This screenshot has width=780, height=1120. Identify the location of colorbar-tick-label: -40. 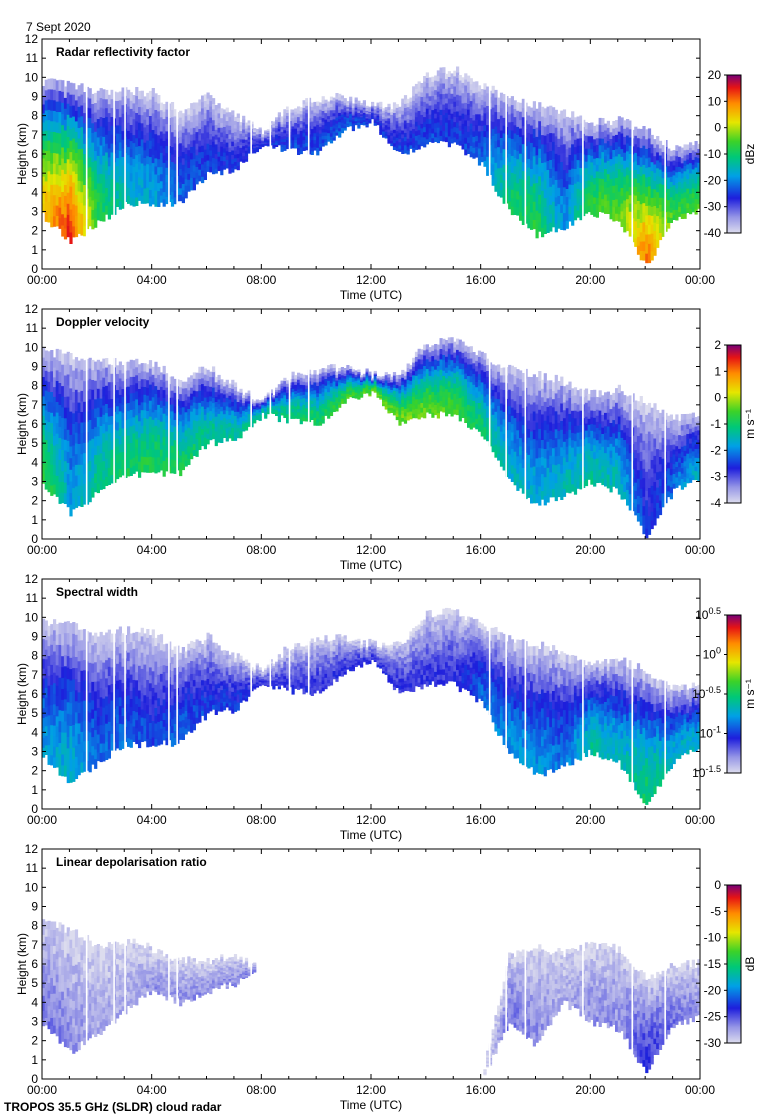
(713, 233).